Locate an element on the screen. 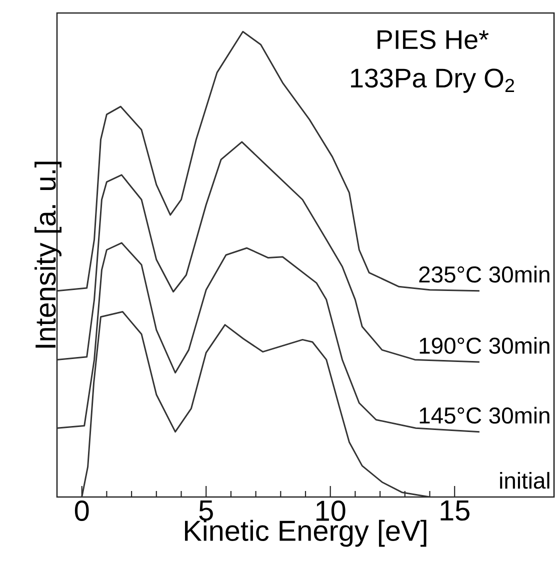 The width and height of the screenshot is (555, 567). chart-title: PIES He* is located at coordinates (433, 40).